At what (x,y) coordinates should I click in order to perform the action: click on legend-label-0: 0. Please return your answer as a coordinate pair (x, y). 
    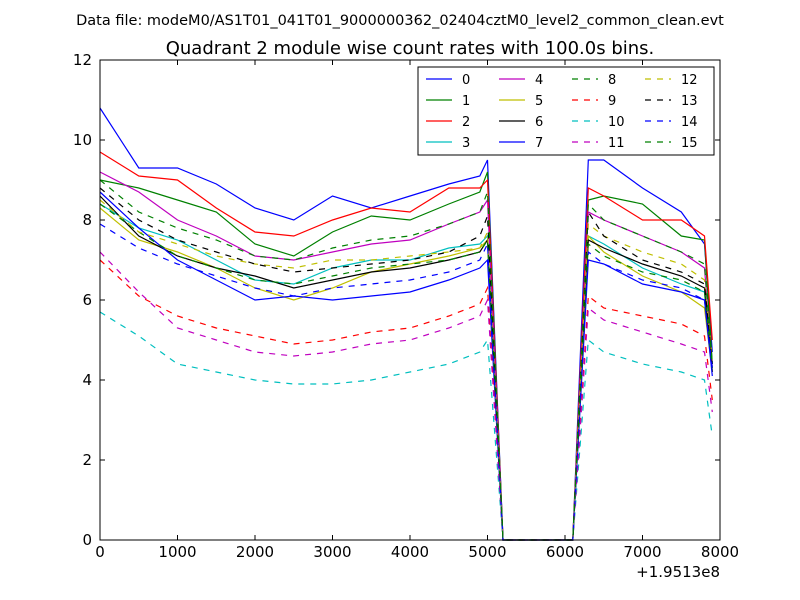
    Looking at the image, I should click on (466, 80).